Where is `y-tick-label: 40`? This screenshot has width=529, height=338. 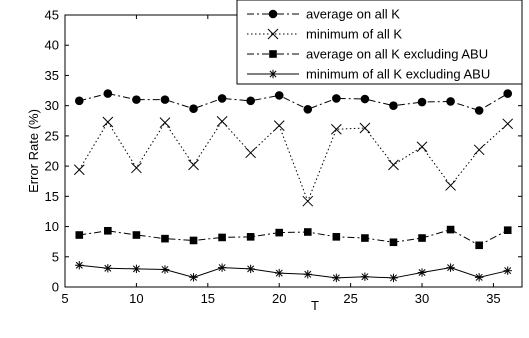 y-tick-label: 40 is located at coordinates (52, 45).